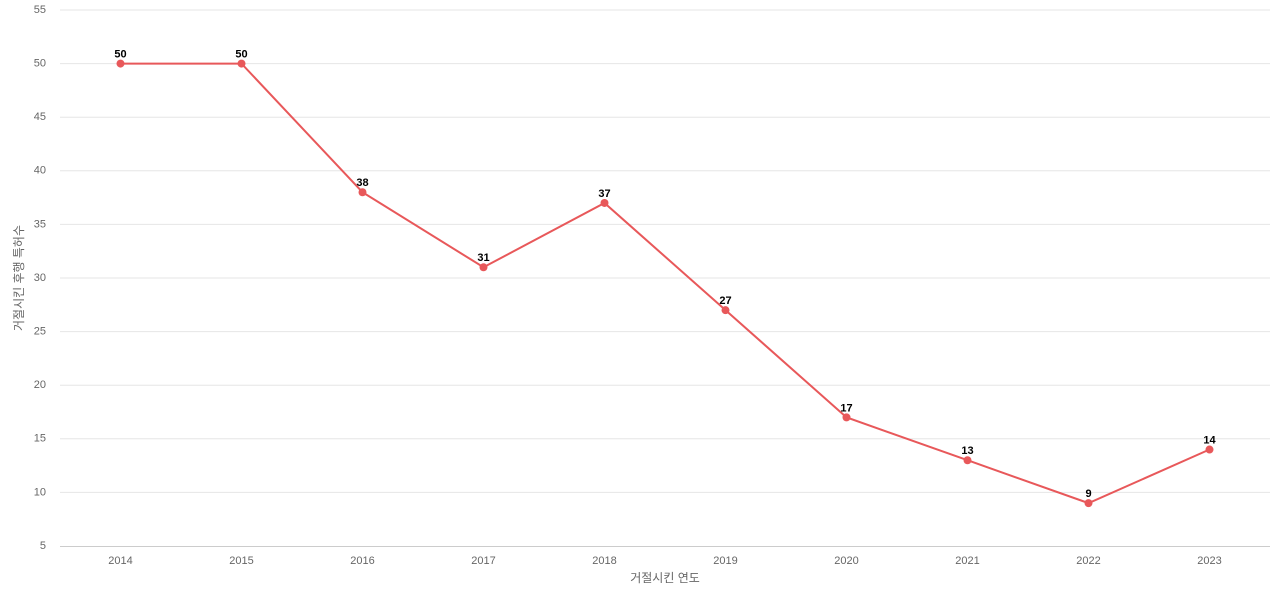 The height and width of the screenshot is (600, 1280). Describe the element at coordinates (362, 561) in the screenshot. I see `x-tick-label: 2016` at that location.